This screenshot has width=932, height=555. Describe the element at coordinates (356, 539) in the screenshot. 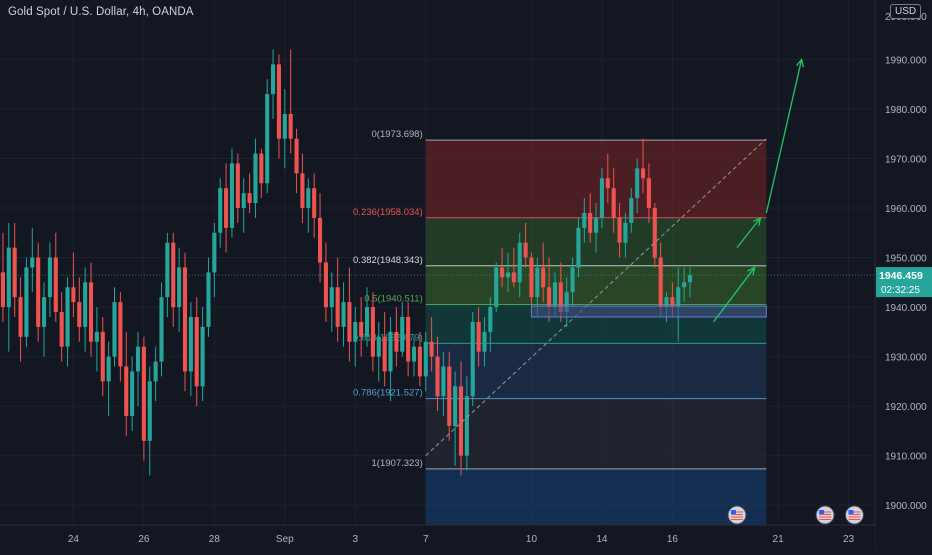

I see `time-tick-label: 3` at that location.